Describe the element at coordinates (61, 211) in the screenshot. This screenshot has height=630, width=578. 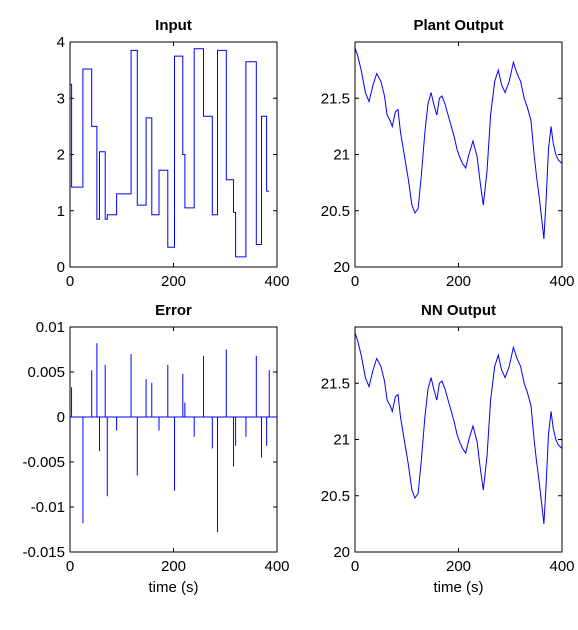
I see `y-tick-label: 1` at that location.